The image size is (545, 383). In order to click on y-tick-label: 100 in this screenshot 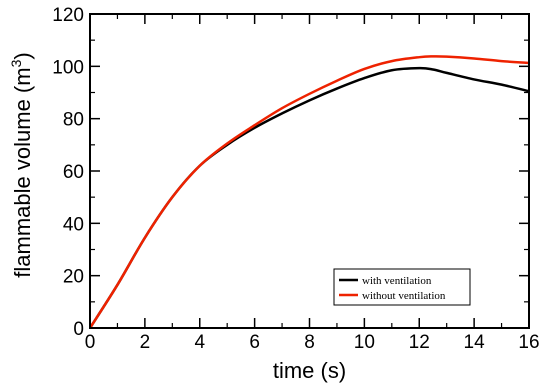, I will do `click(68, 67)`.